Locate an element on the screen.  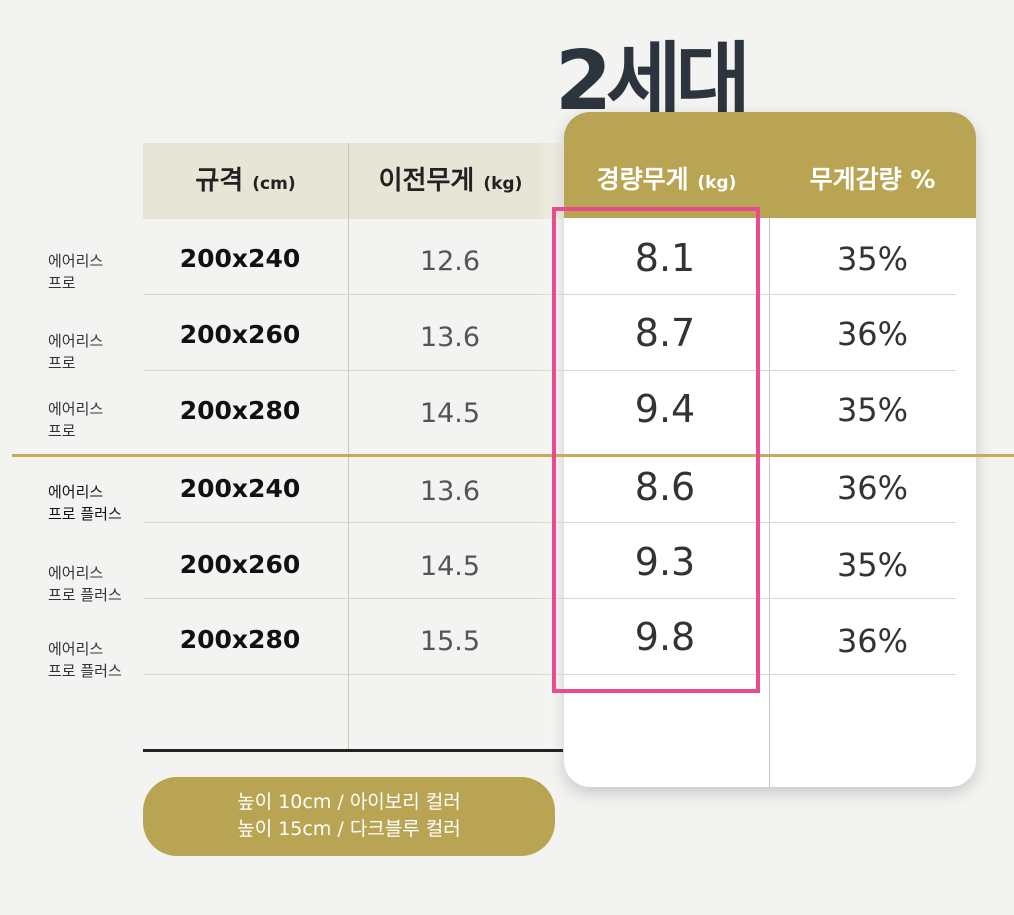
header-light-weight: 경량무게 (kg) is located at coordinates (666, 179).